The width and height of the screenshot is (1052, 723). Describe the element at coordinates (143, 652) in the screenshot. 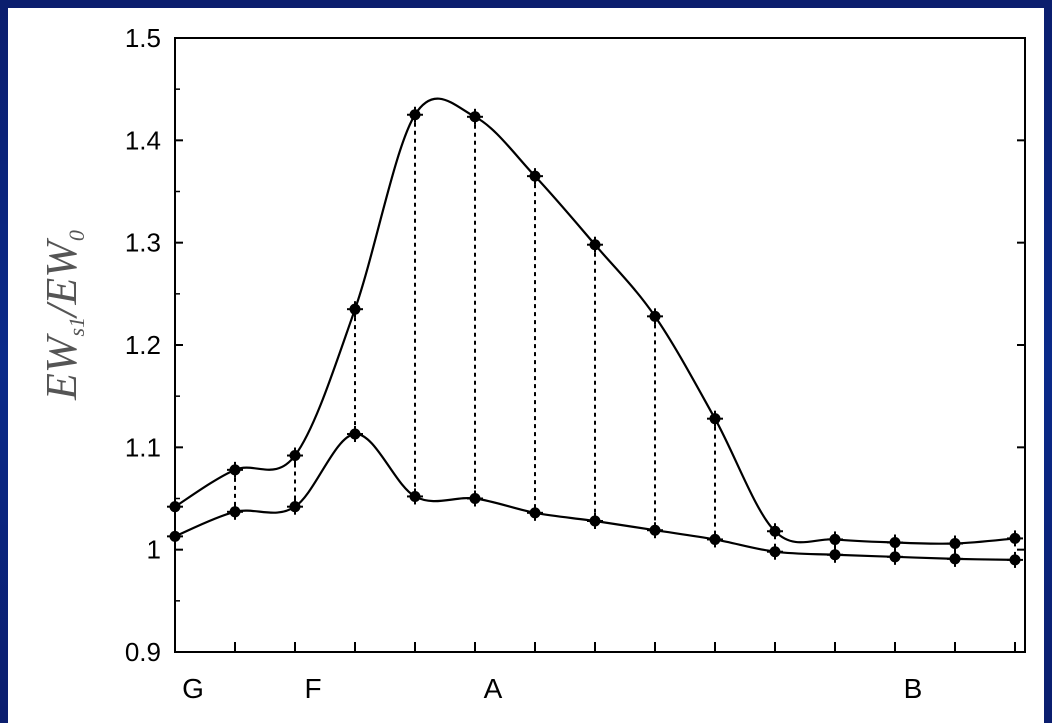

I see `y-tick-label: 0.9` at that location.